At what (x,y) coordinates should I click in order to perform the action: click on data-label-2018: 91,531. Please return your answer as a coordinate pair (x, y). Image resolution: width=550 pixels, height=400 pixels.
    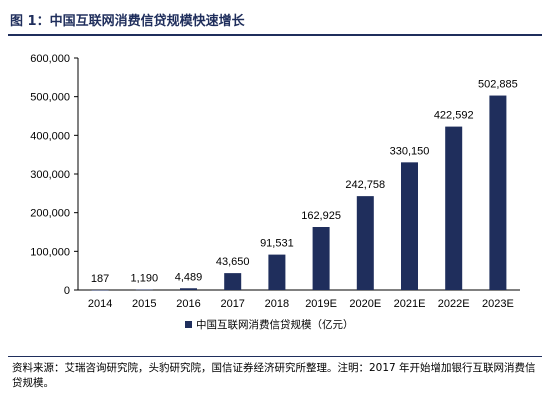
    Looking at the image, I should click on (277, 244).